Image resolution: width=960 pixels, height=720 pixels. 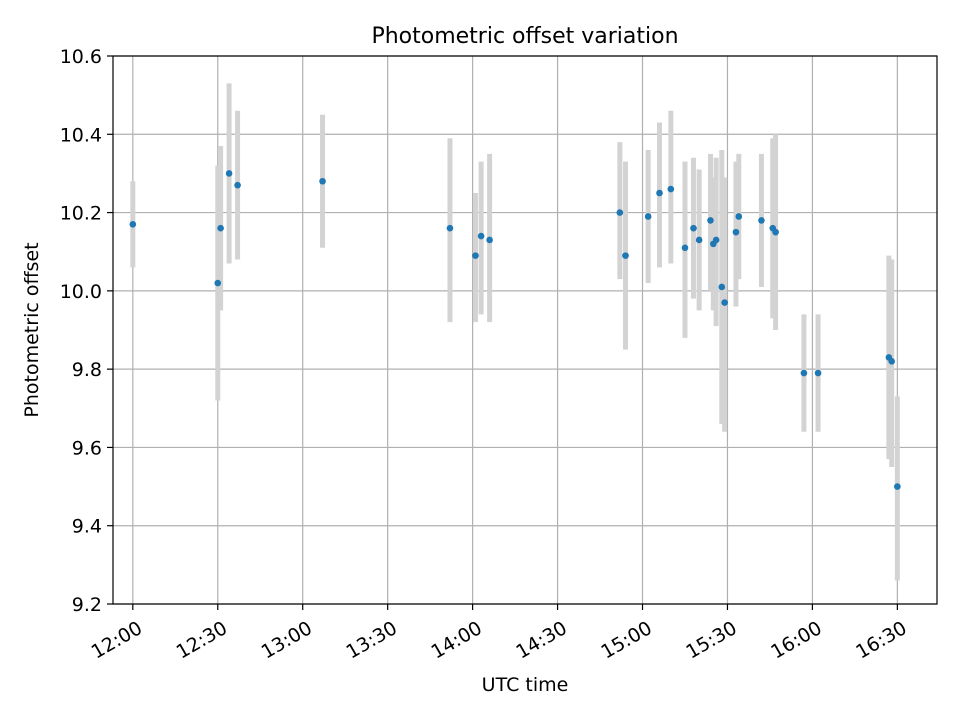 I want to click on y-axis: 9.2 9.4 9.6 9.8 10.0 10.2 10.4 10.6, so click(x=86, y=331).